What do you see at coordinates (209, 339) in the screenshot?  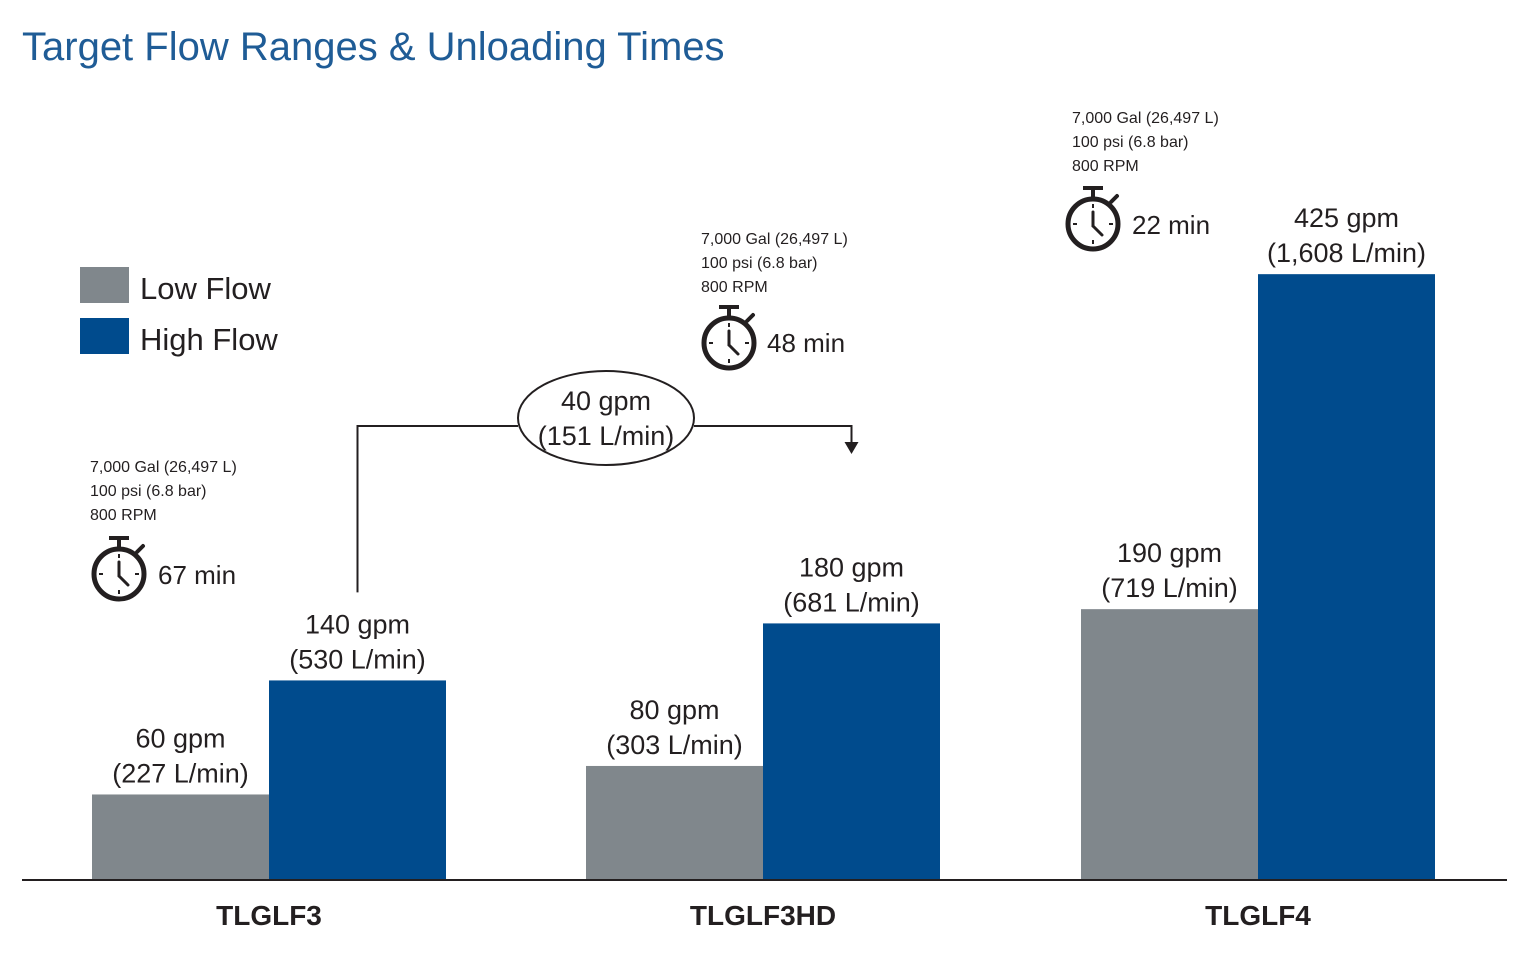 I see `legend-label-high-flow: High Flow` at bounding box center [209, 339].